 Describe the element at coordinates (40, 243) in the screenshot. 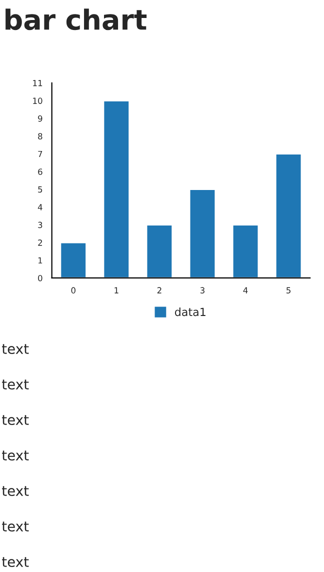

I see `y-tick-label: 2` at that location.